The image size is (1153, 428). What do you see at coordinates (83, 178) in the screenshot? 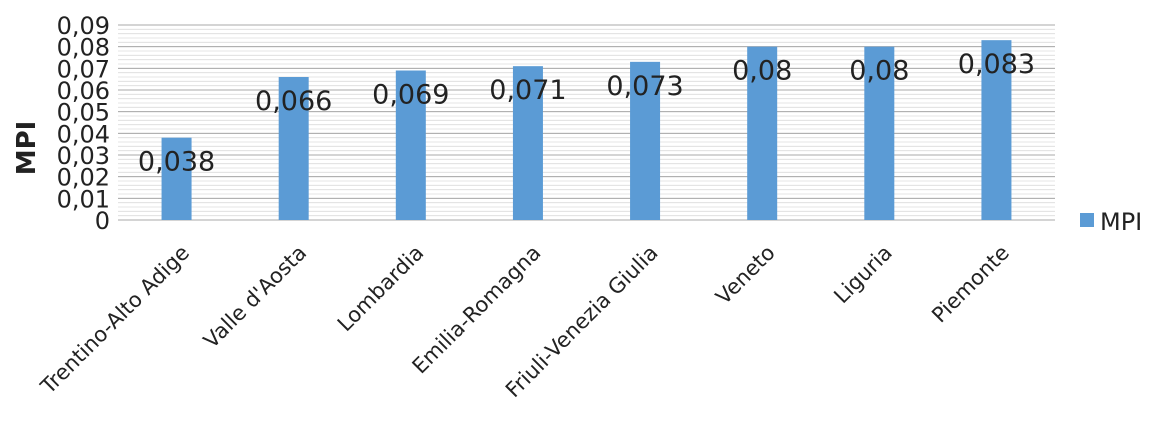
I see `y-tick-label: 0,02` at bounding box center [83, 178].